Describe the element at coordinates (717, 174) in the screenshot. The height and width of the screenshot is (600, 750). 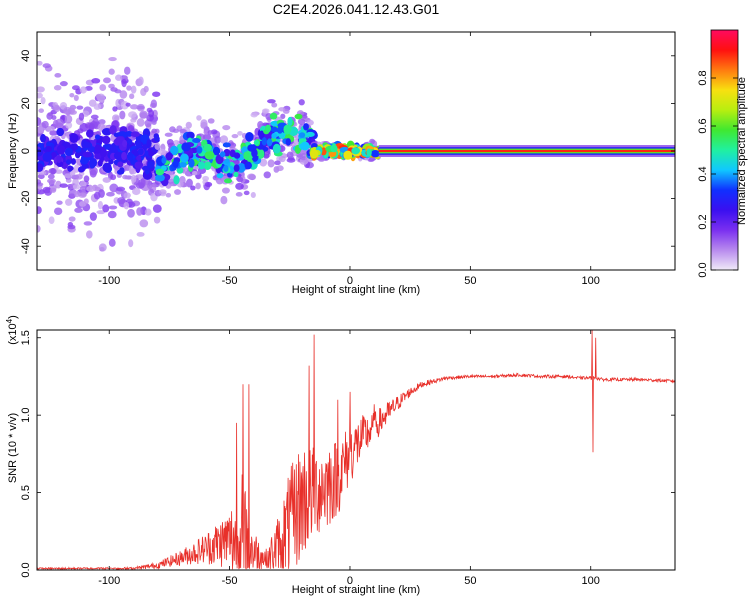
I see `colorbar-ticks: 0.0 0.2 0.4 0.6 0.8` at that location.